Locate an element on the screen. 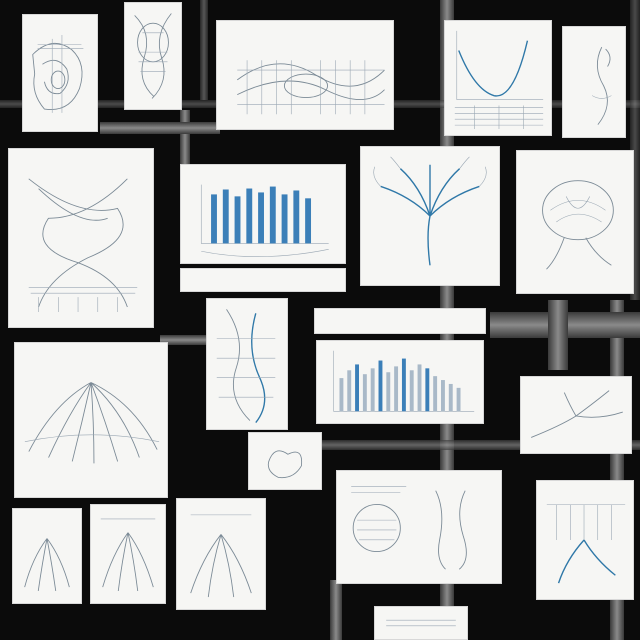  brain-illustration is located at coordinates (578, 225).